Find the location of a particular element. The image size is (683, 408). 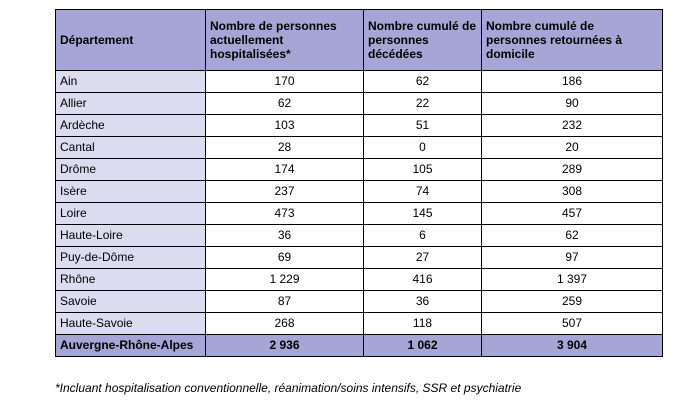

cell-departement: Auvergne-Rhône-Alpes is located at coordinates (130, 345).